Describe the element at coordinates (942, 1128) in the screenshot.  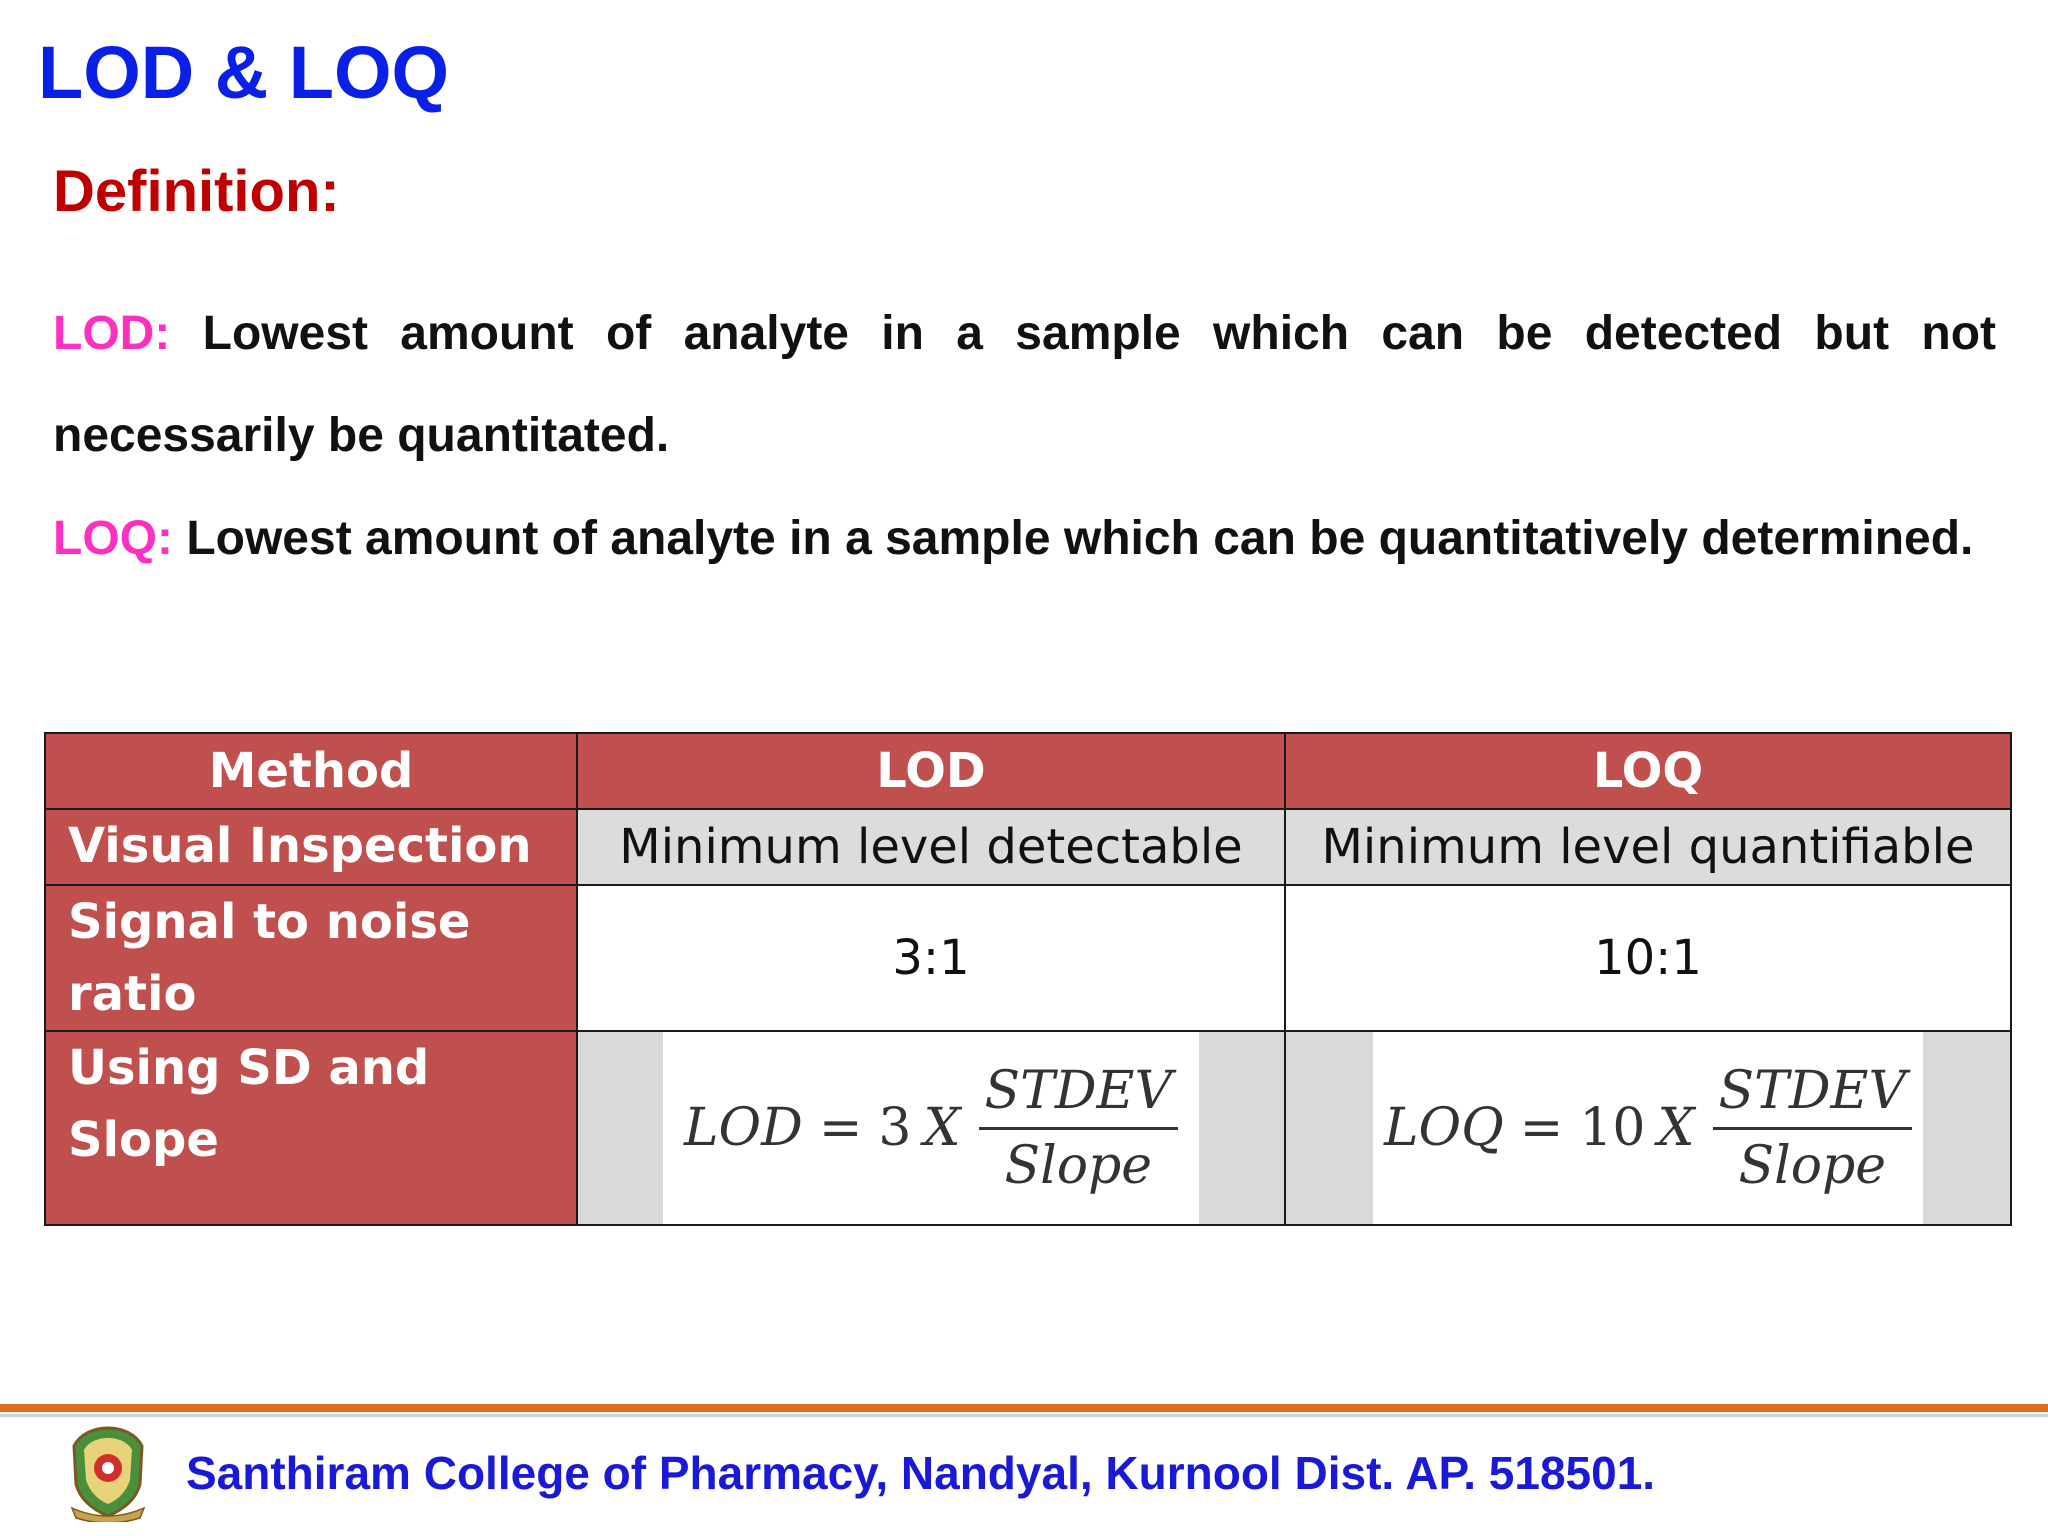
I see `lod-formula-times: X` at that location.